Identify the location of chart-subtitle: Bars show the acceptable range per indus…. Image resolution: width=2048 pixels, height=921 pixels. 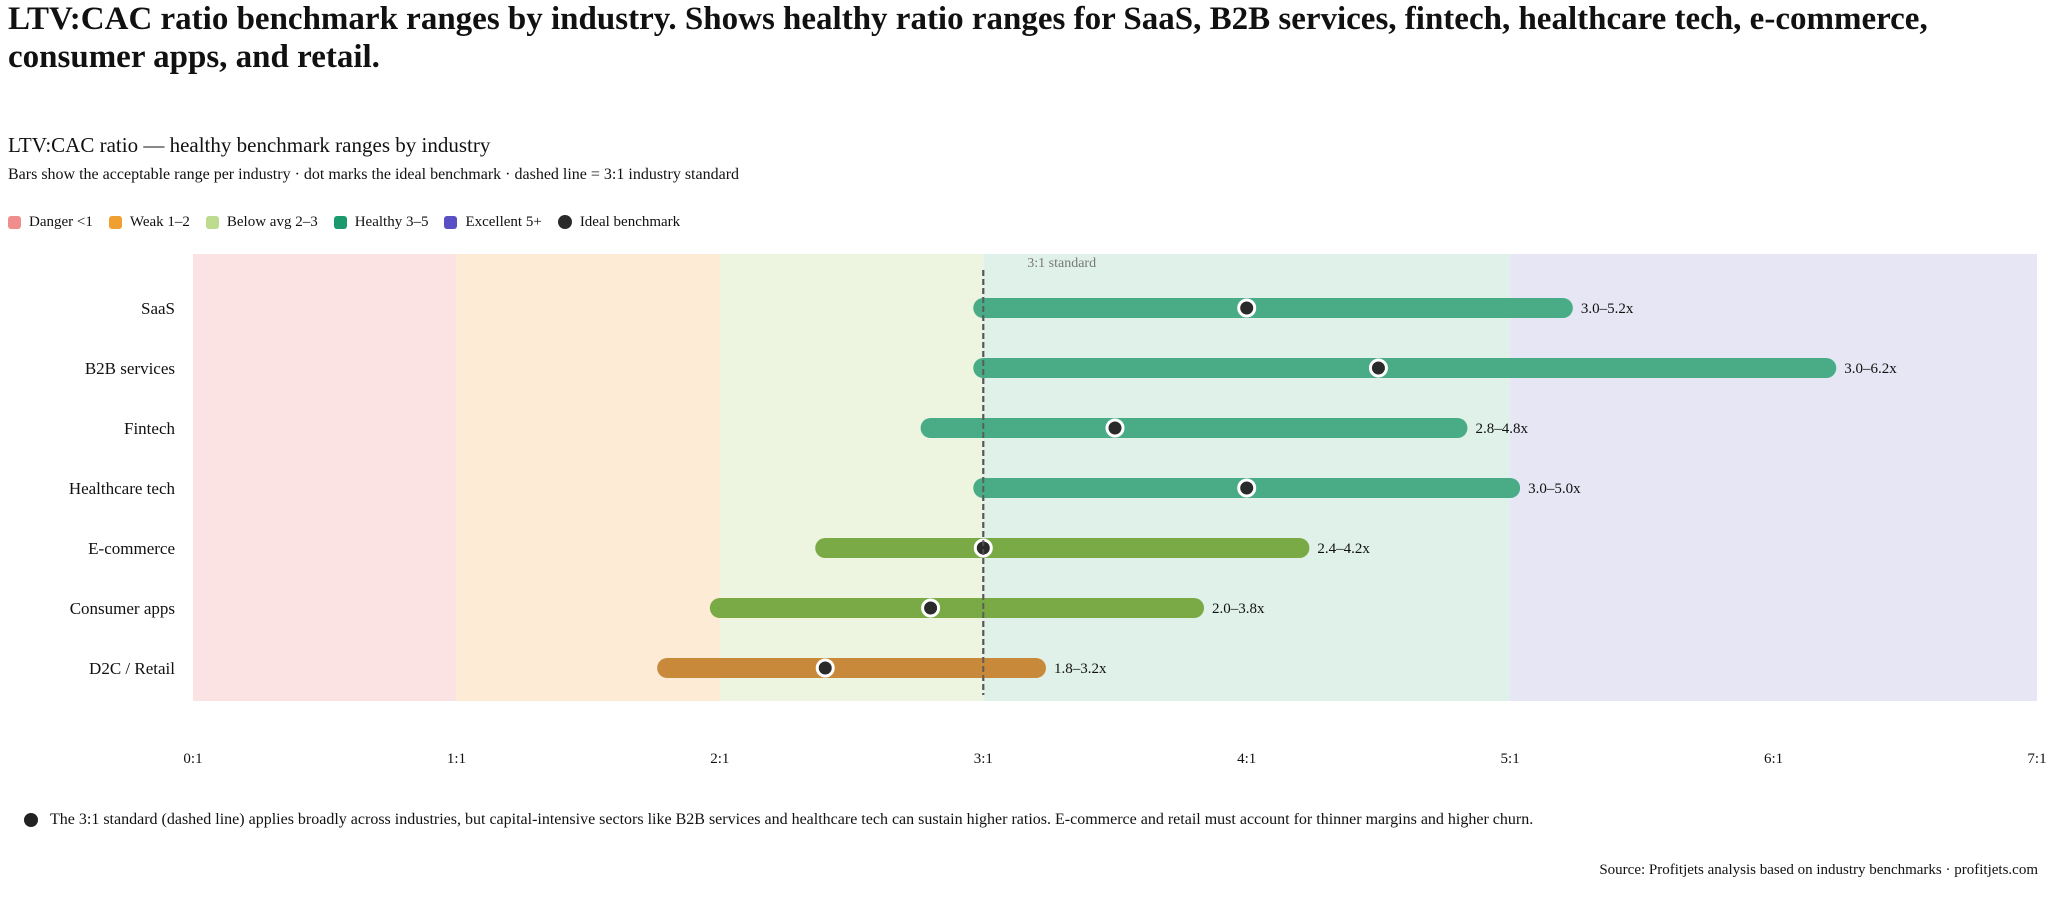
(374, 174).